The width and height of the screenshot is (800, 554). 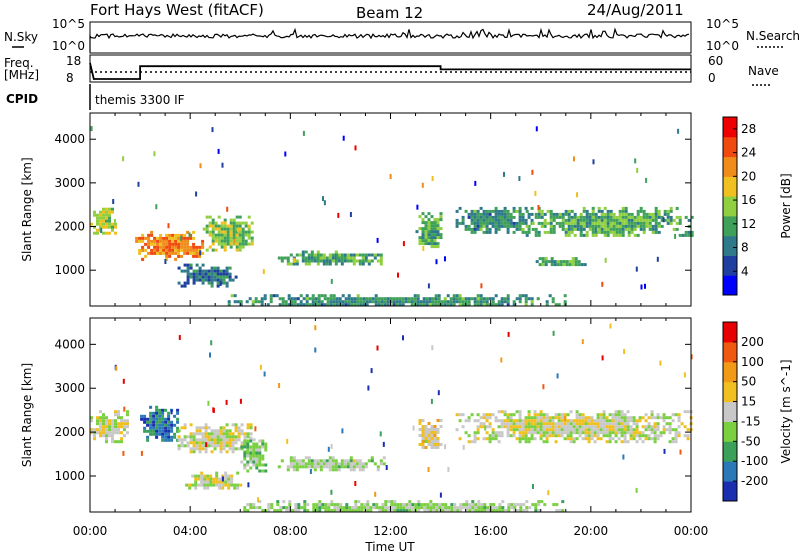 I want to click on freq-right-tick-bottom: 0, so click(x=712, y=78).